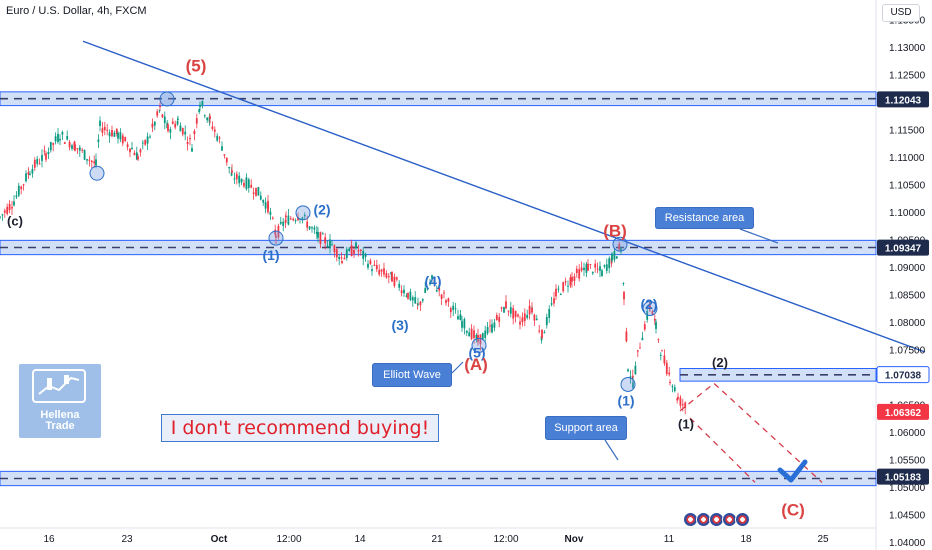 The height and width of the screenshot is (550, 932). Describe the element at coordinates (792, 471) in the screenshot. I see `check-icon` at that location.